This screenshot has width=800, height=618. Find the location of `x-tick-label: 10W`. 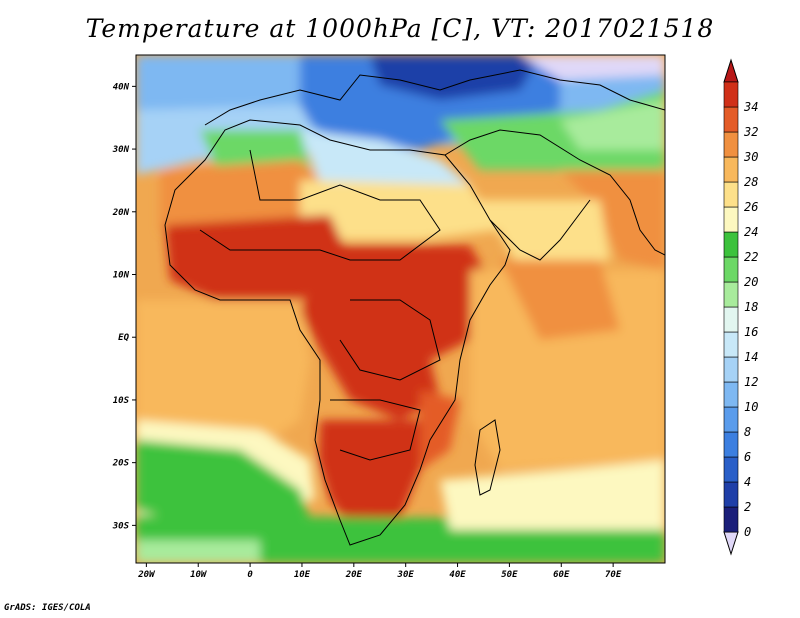

x-tick-label: 10W is located at coordinates (199, 575).